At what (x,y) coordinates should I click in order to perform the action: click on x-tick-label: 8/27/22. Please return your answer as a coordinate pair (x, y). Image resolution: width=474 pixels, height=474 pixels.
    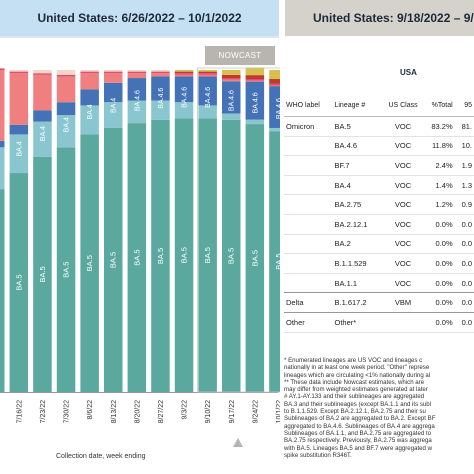
    Looking at the image, I should click on (161, 411).